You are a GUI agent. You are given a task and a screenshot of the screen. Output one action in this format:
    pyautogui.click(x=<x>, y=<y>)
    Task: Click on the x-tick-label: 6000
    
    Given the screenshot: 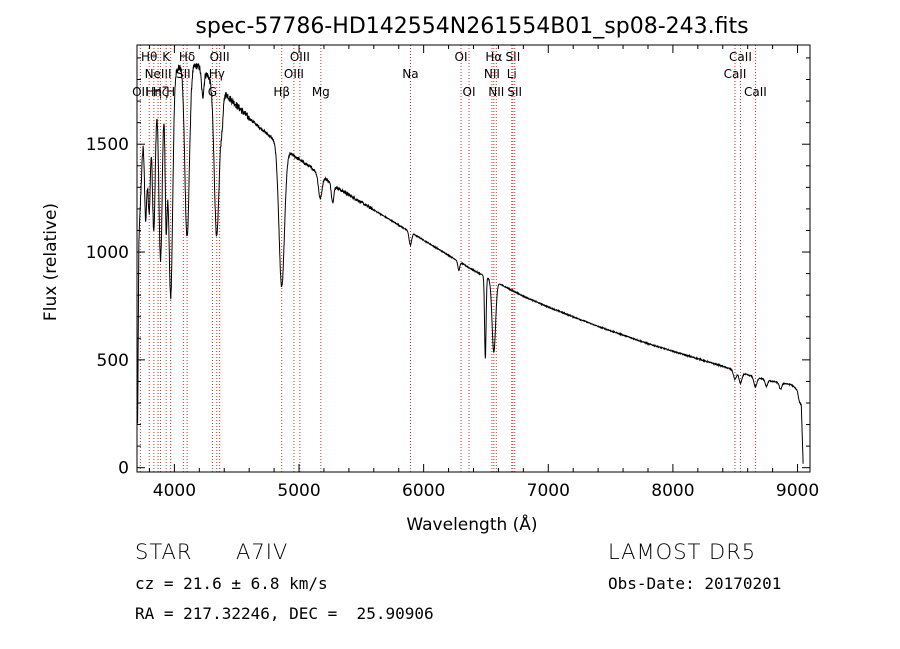 What is the action you would take?
    pyautogui.click(x=423, y=491)
    